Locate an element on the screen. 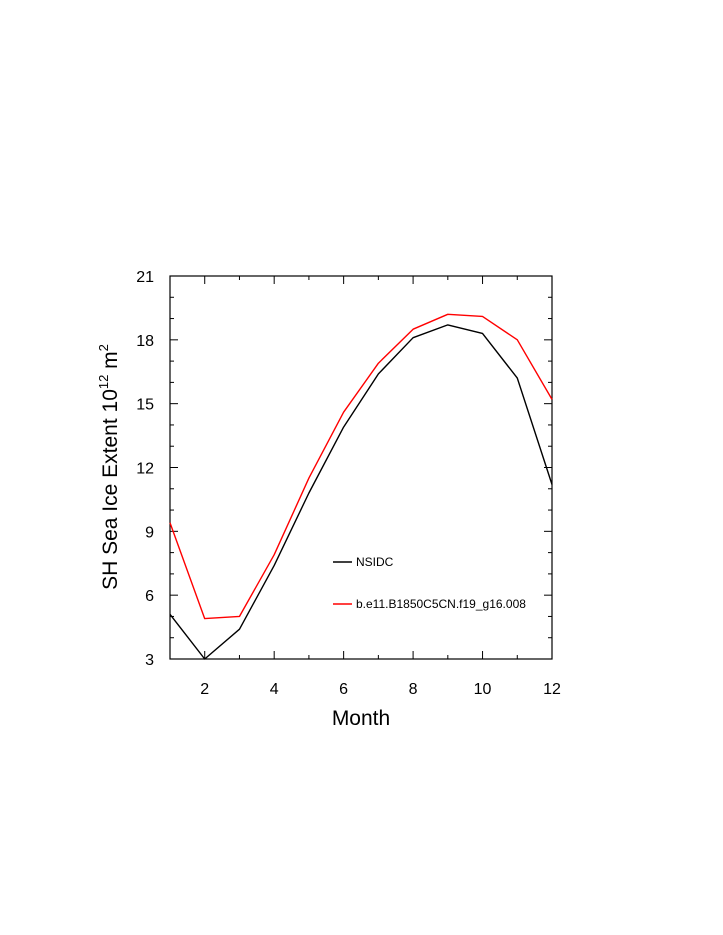 The height and width of the screenshot is (935, 723). x-tick-label: 12 is located at coordinates (552, 689).